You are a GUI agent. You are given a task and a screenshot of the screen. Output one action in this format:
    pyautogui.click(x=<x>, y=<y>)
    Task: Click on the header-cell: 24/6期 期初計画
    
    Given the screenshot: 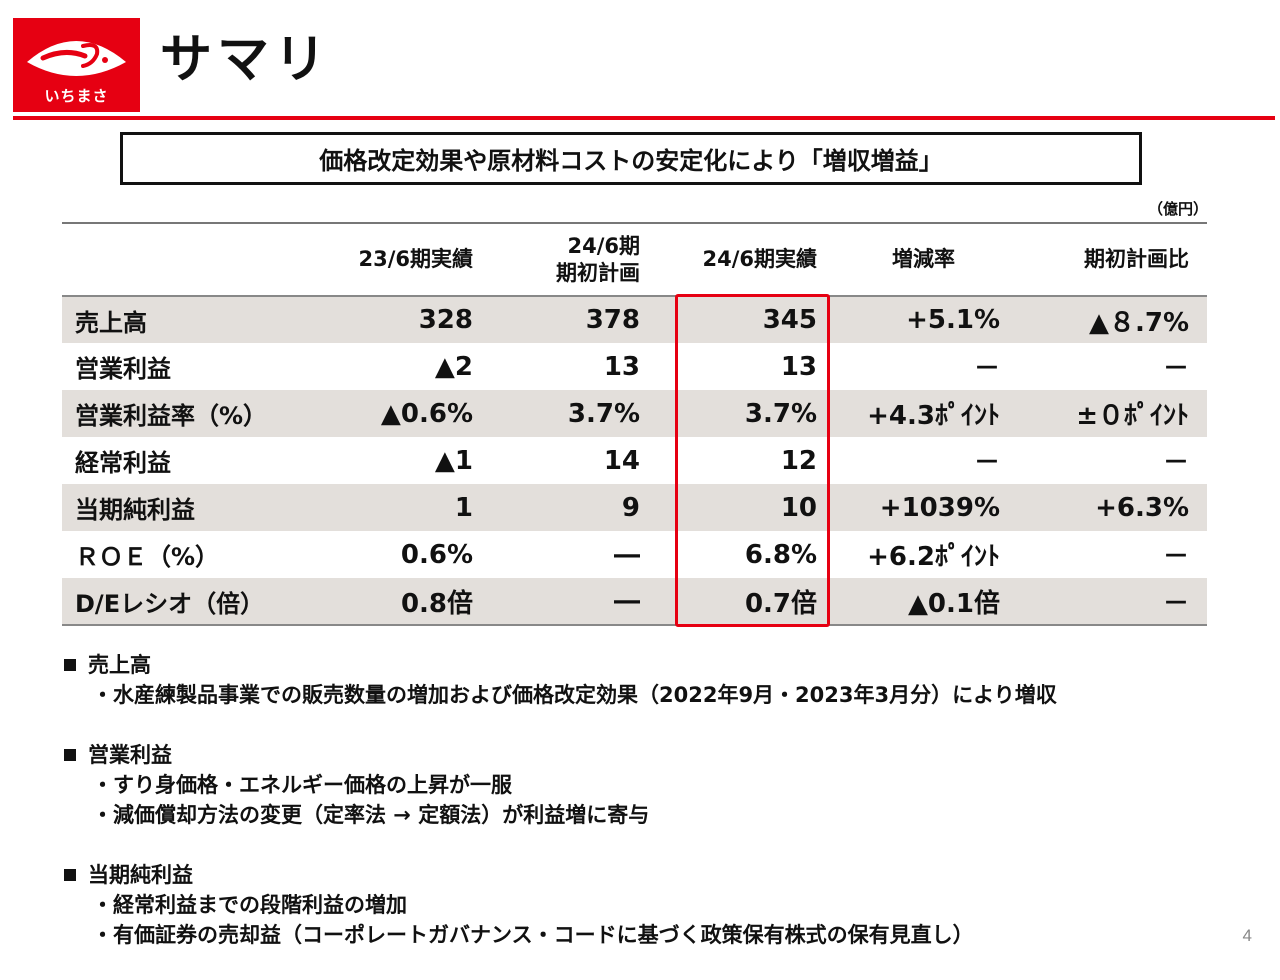 What is the action you would take?
    pyautogui.click(x=568, y=259)
    